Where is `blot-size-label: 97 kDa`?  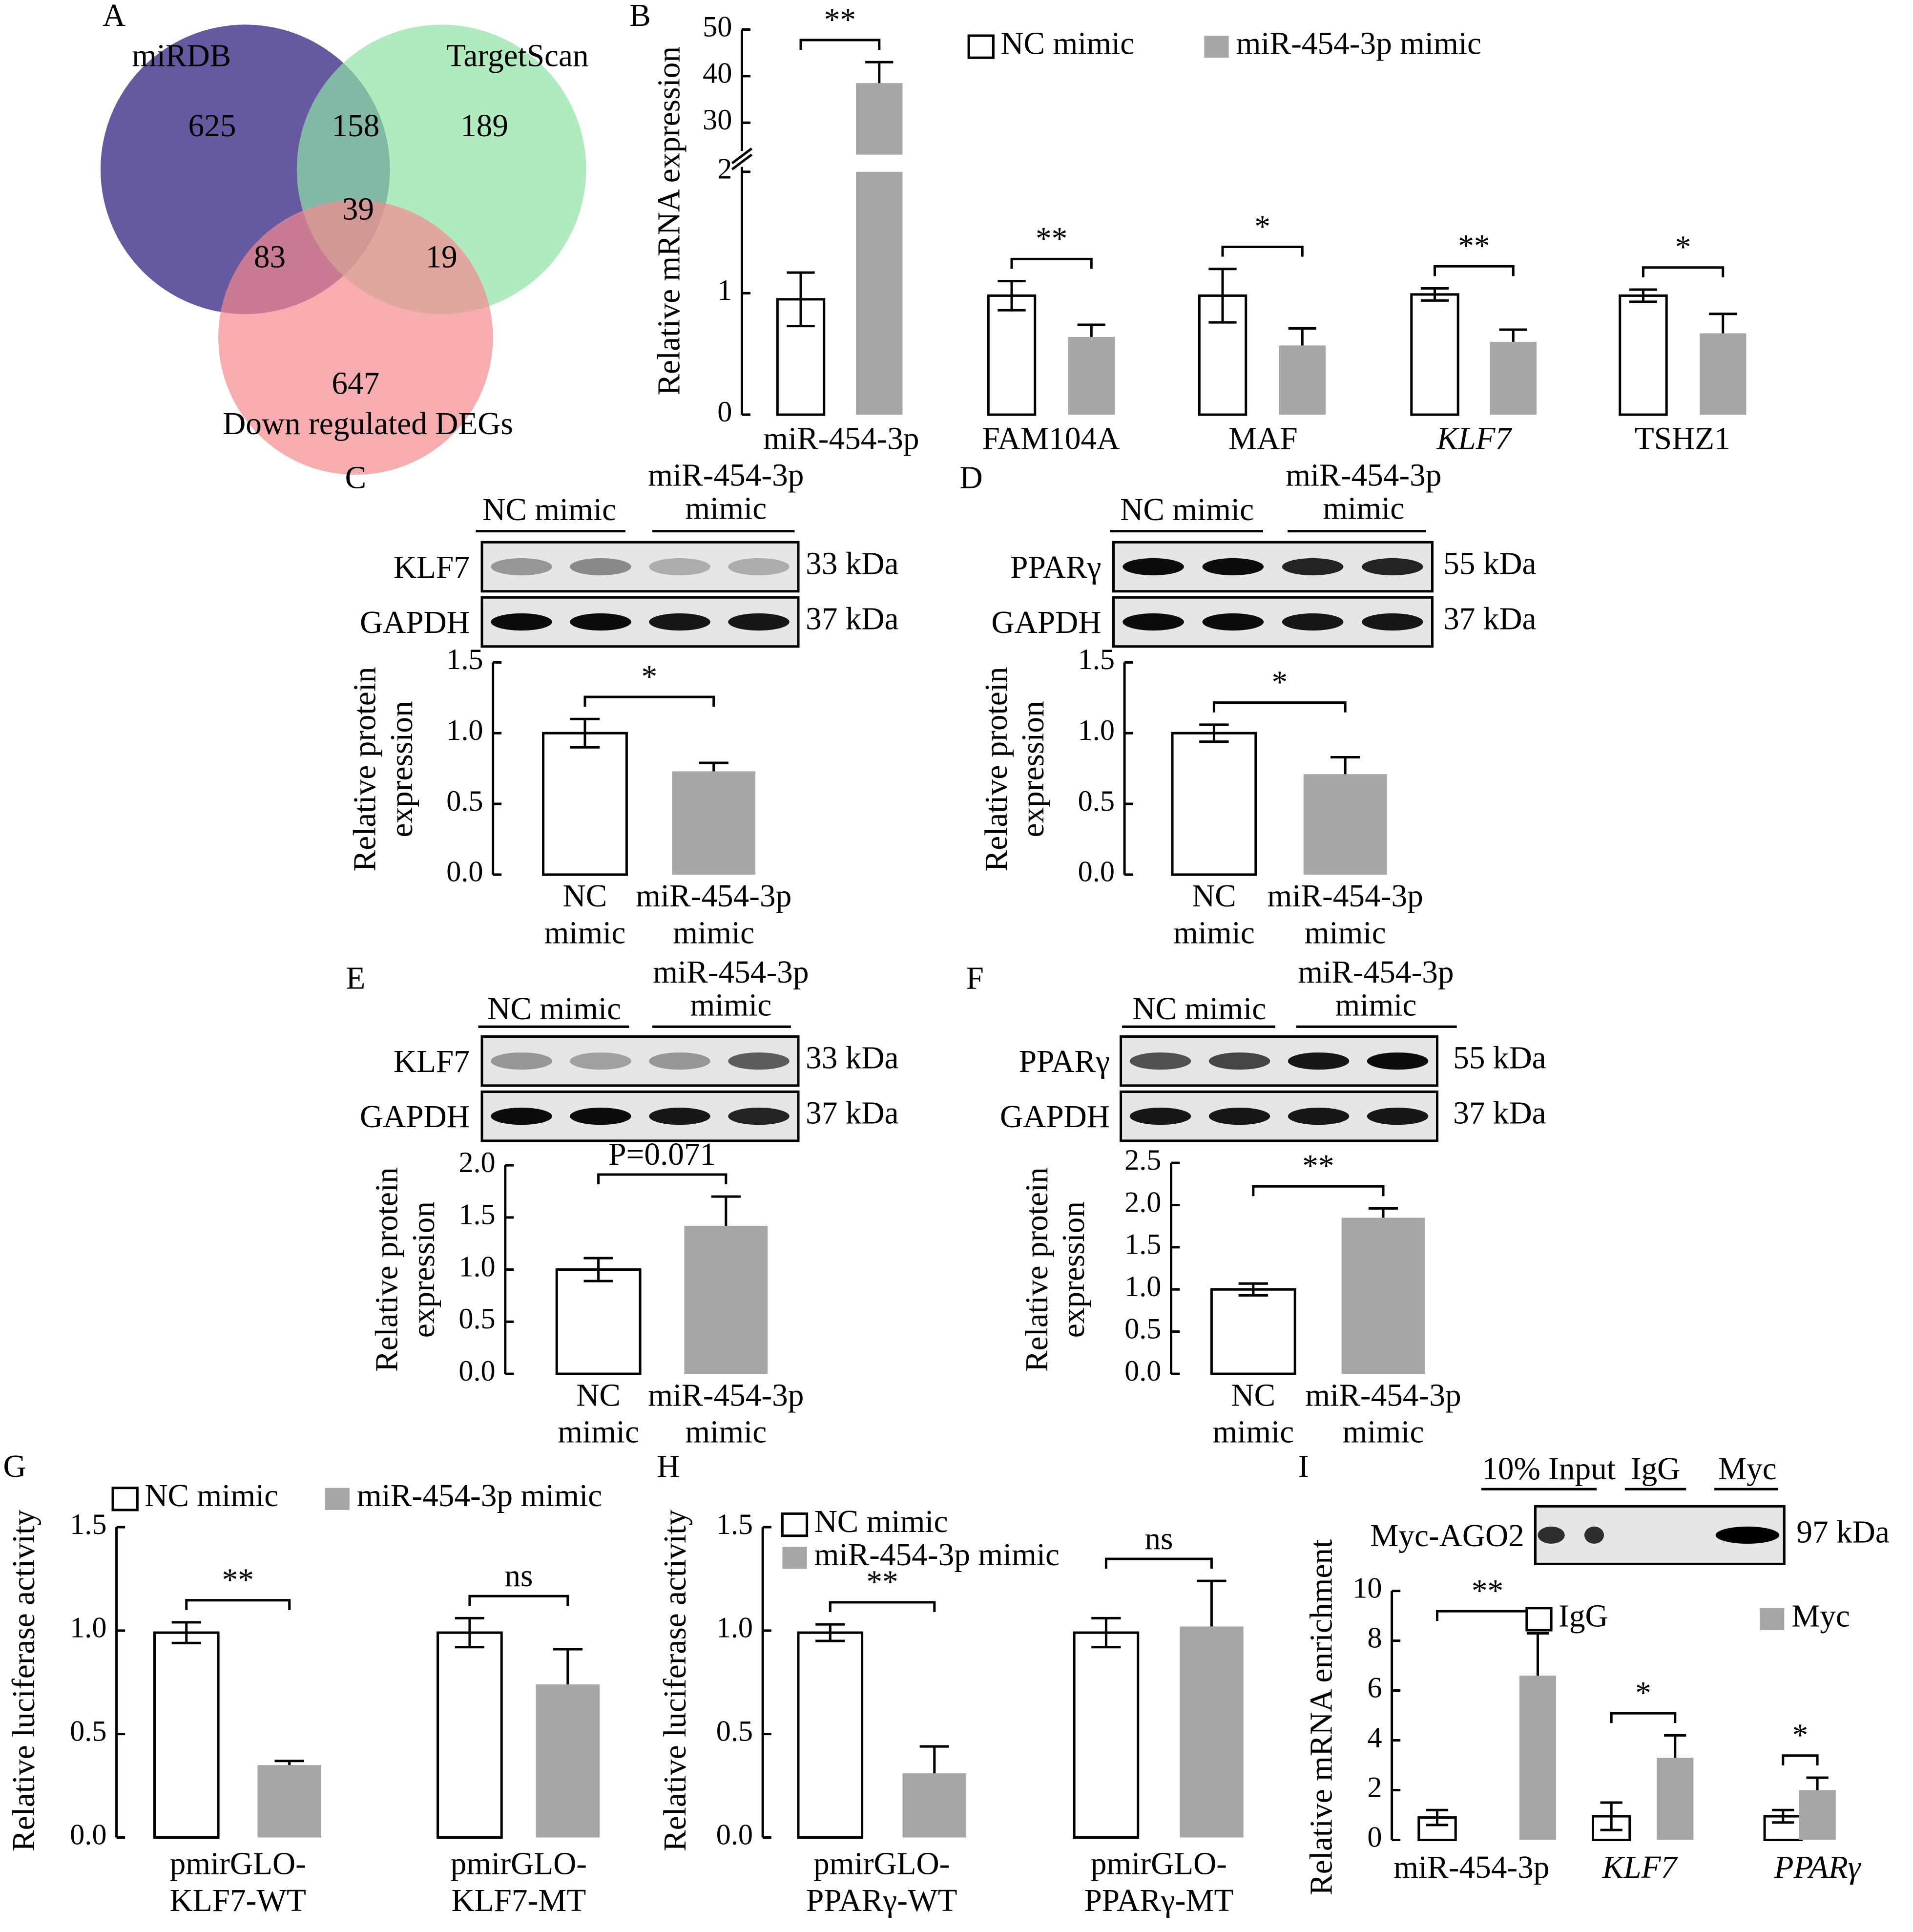
blot-size-label: 97 kDa is located at coordinates (1843, 1532).